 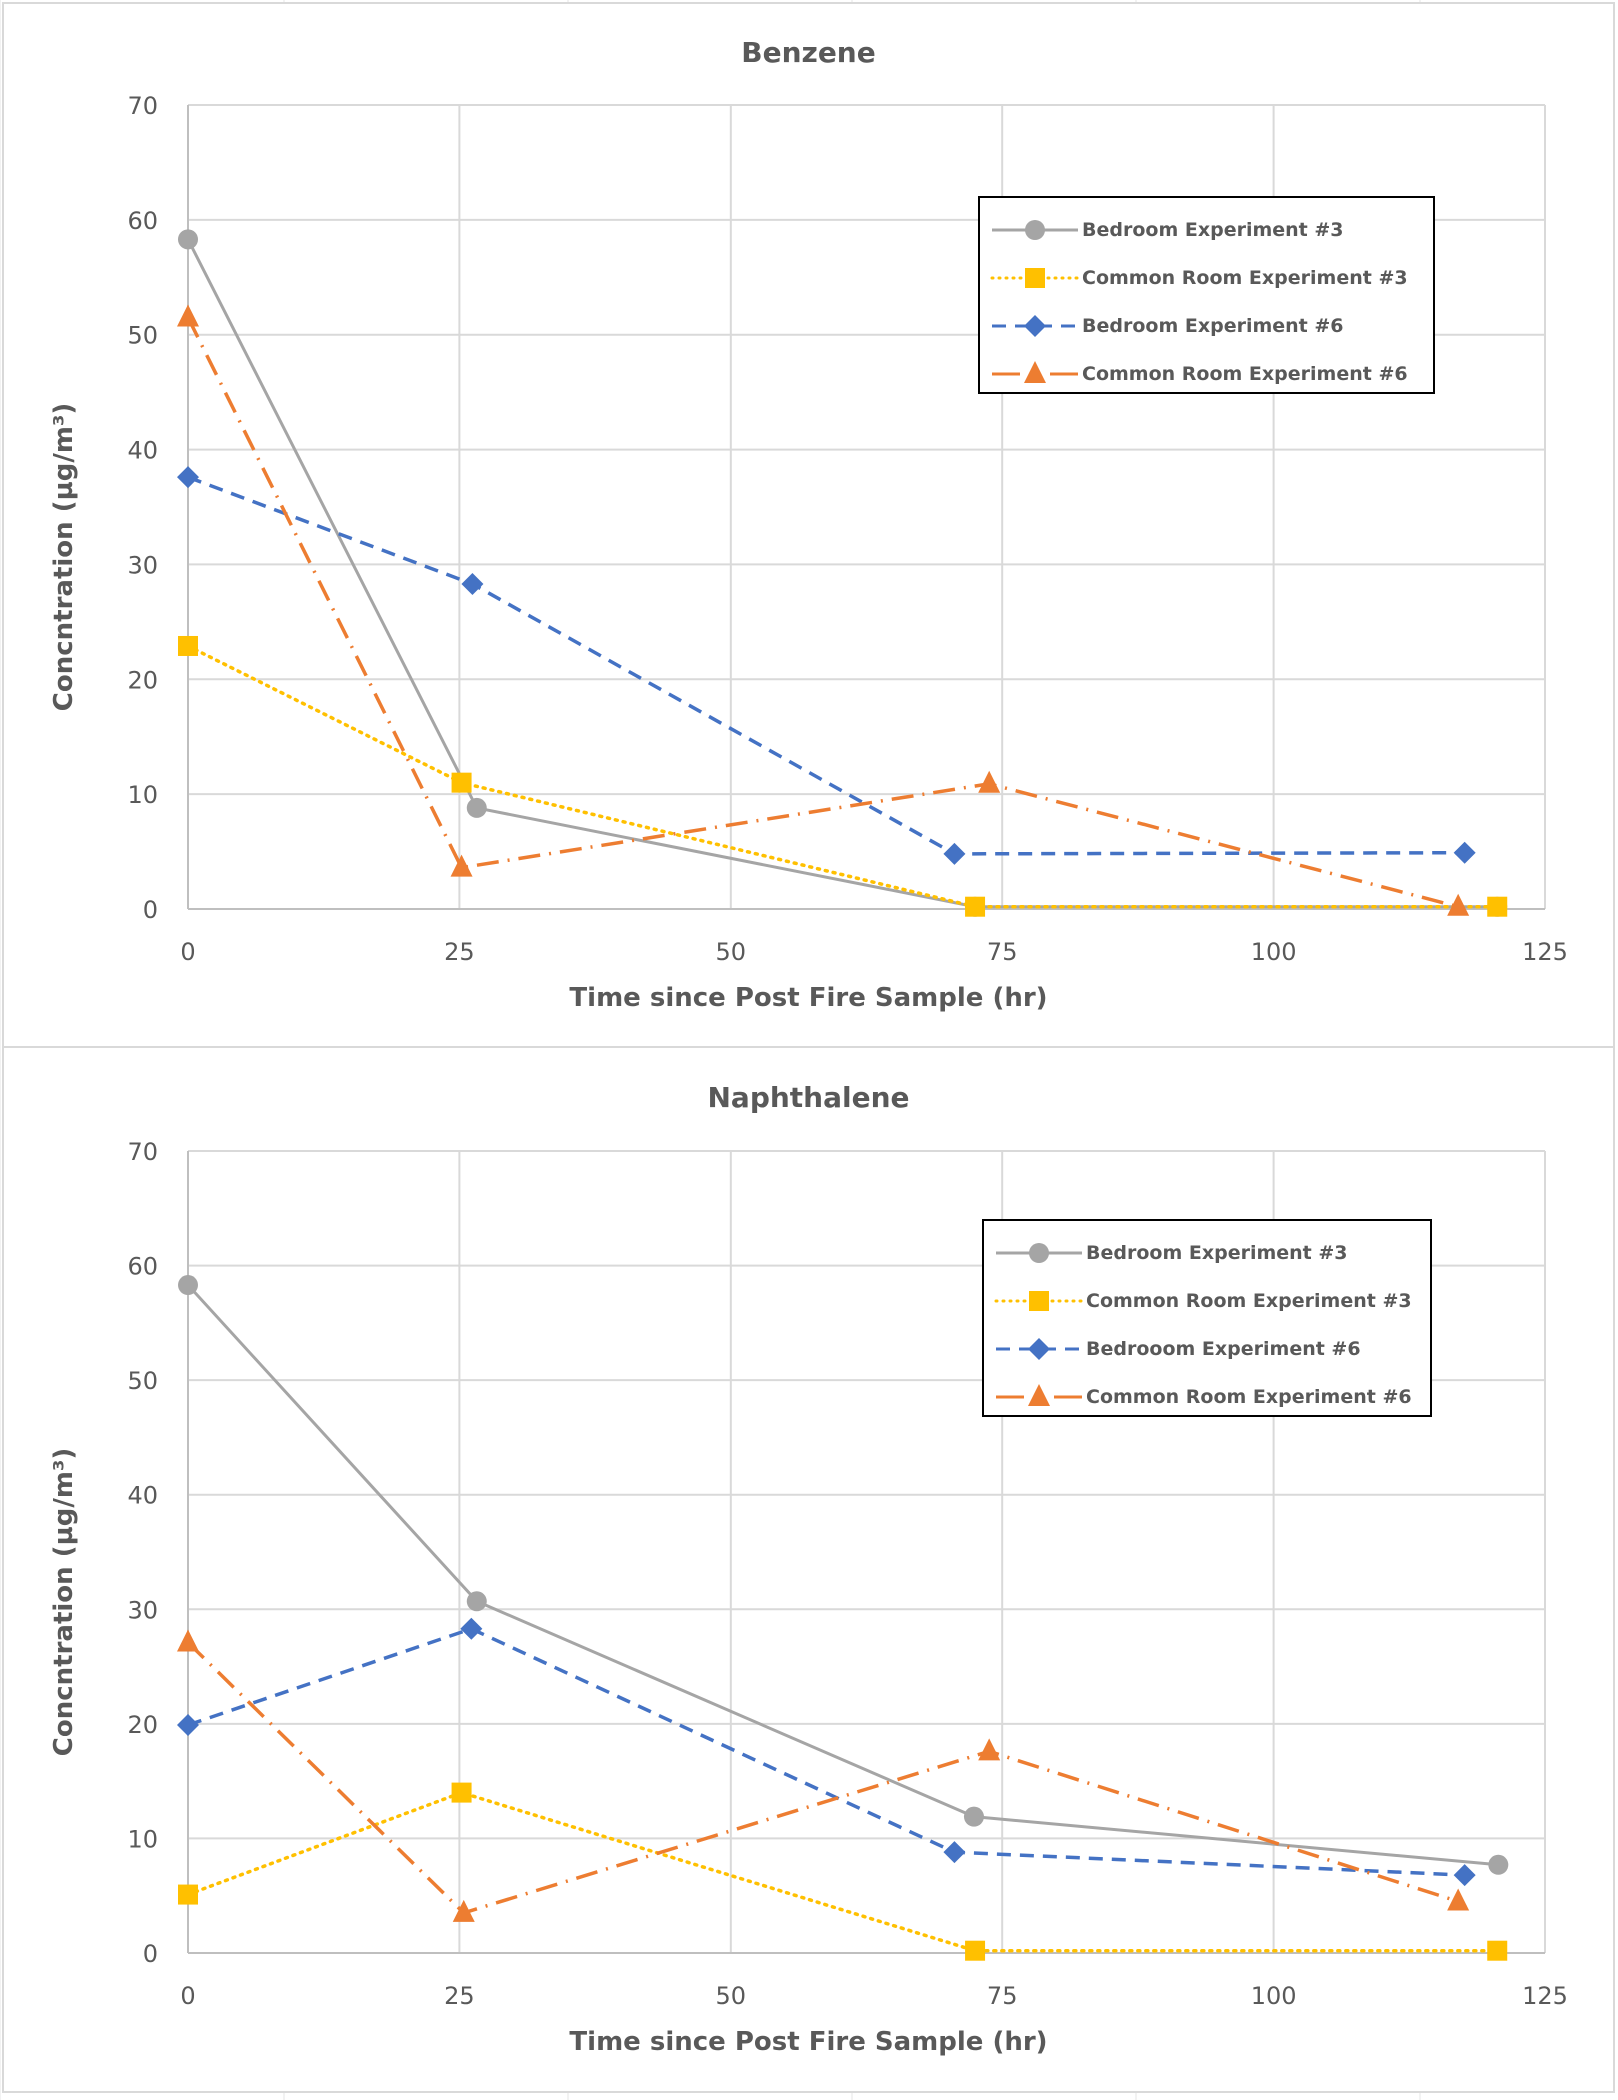 I want to click on legend-label: Bedrooom Experiment #6, so click(x=1223, y=1349).